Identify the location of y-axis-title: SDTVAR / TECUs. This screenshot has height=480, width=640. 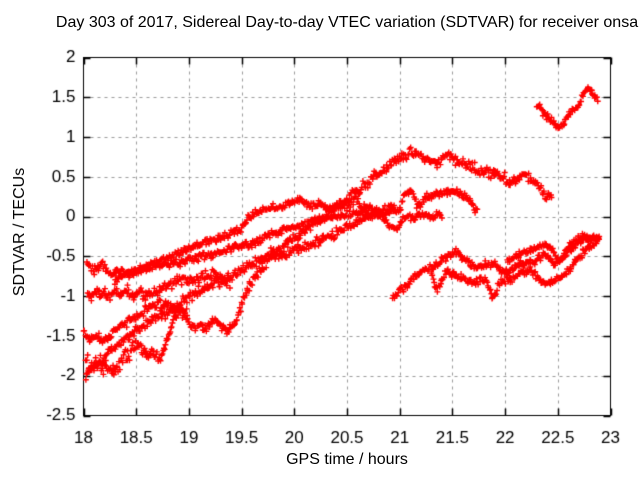
(19, 232).